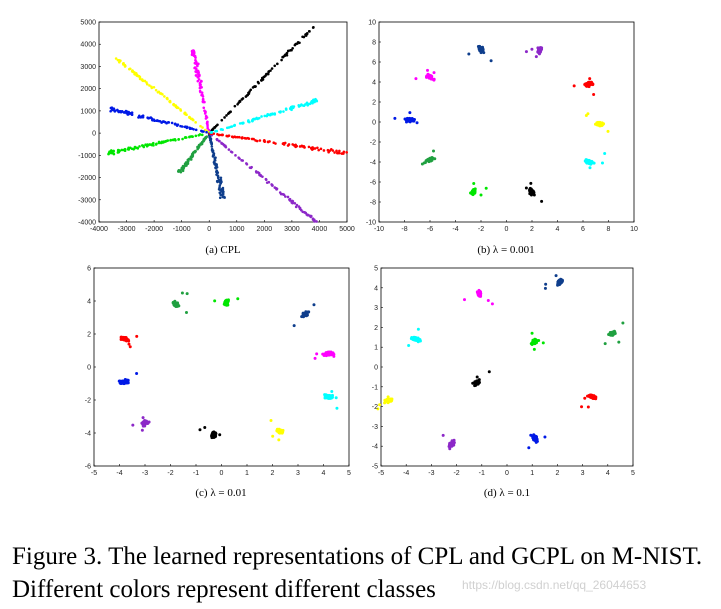 This screenshot has width=721, height=609. I want to click on x-tick-label: 3, so click(583, 473).